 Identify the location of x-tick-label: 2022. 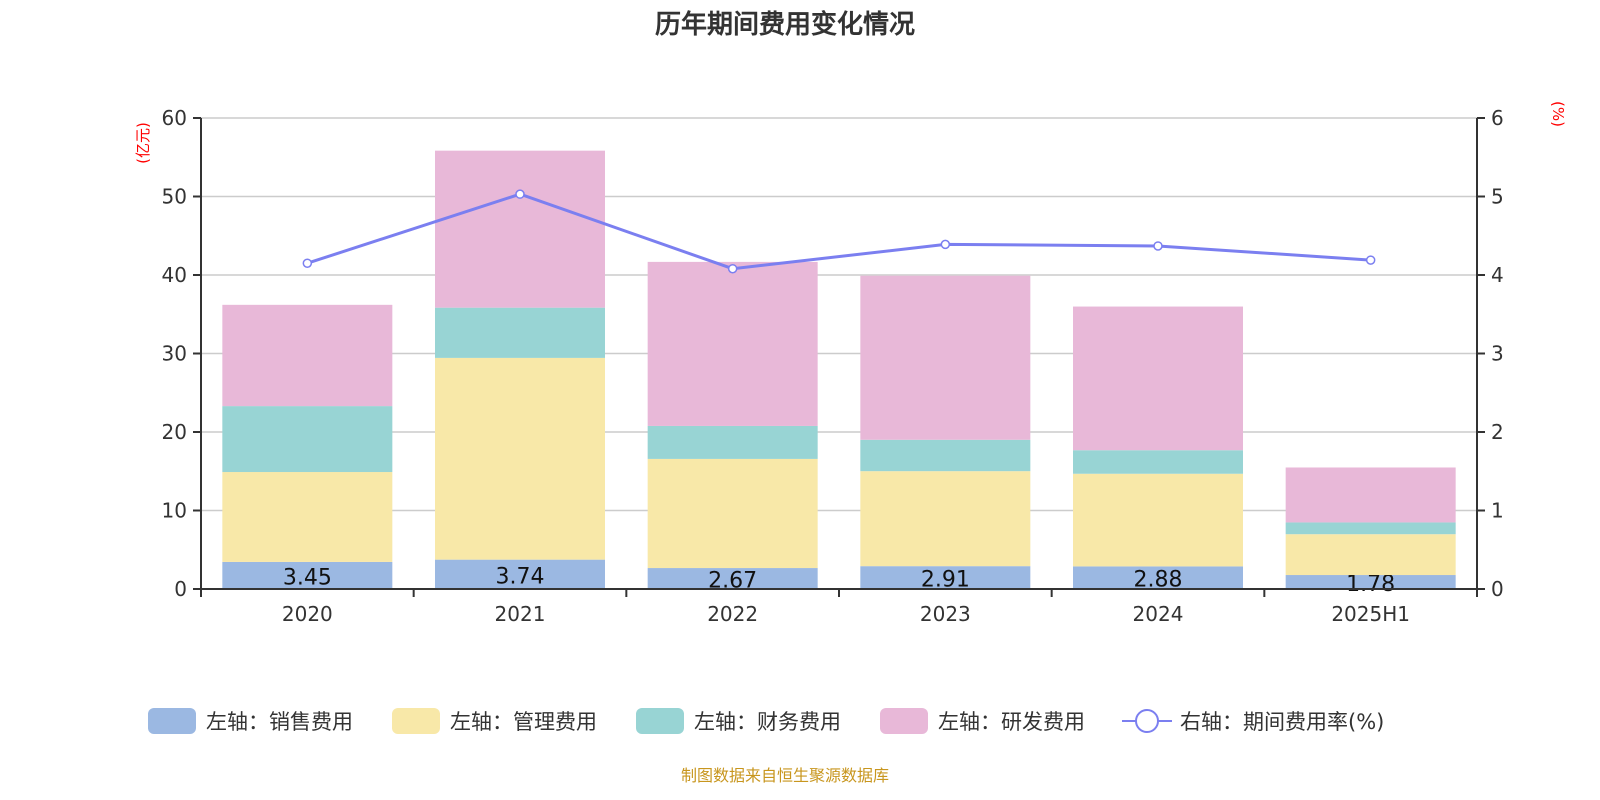
(732, 614).